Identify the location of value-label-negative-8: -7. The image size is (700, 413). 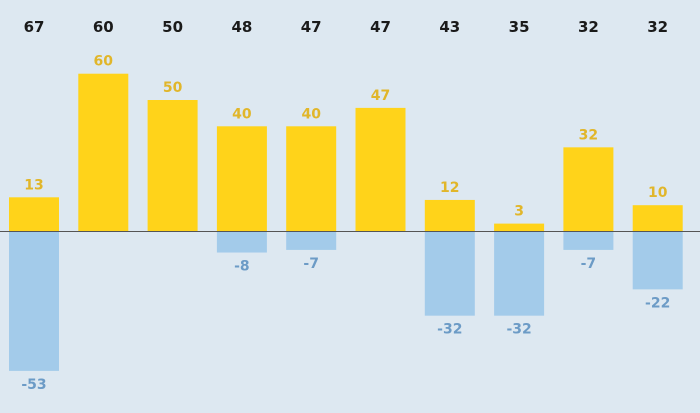
(589, 264).